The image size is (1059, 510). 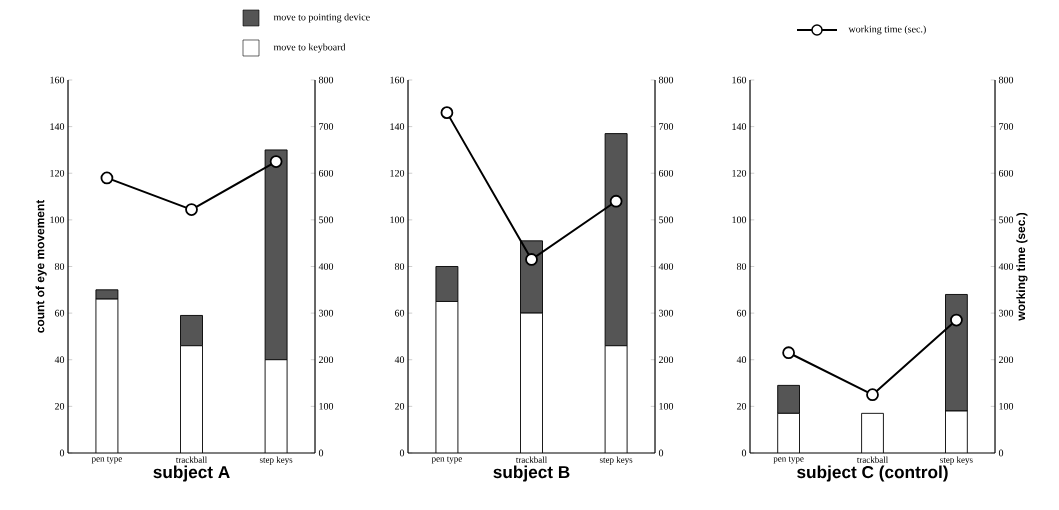 What do you see at coordinates (887, 30) in the screenshot?
I see `legend-label: working time (sec.)` at bounding box center [887, 30].